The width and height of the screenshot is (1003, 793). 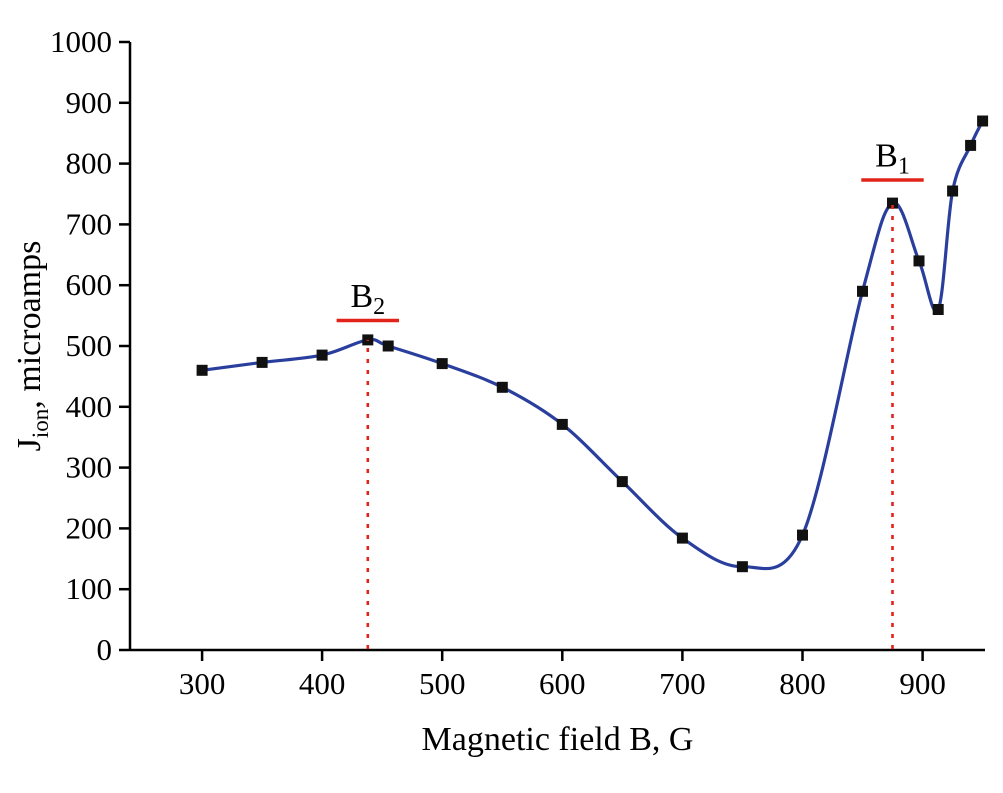 What do you see at coordinates (105, 649) in the screenshot?
I see `y-tick-label: 0` at bounding box center [105, 649].